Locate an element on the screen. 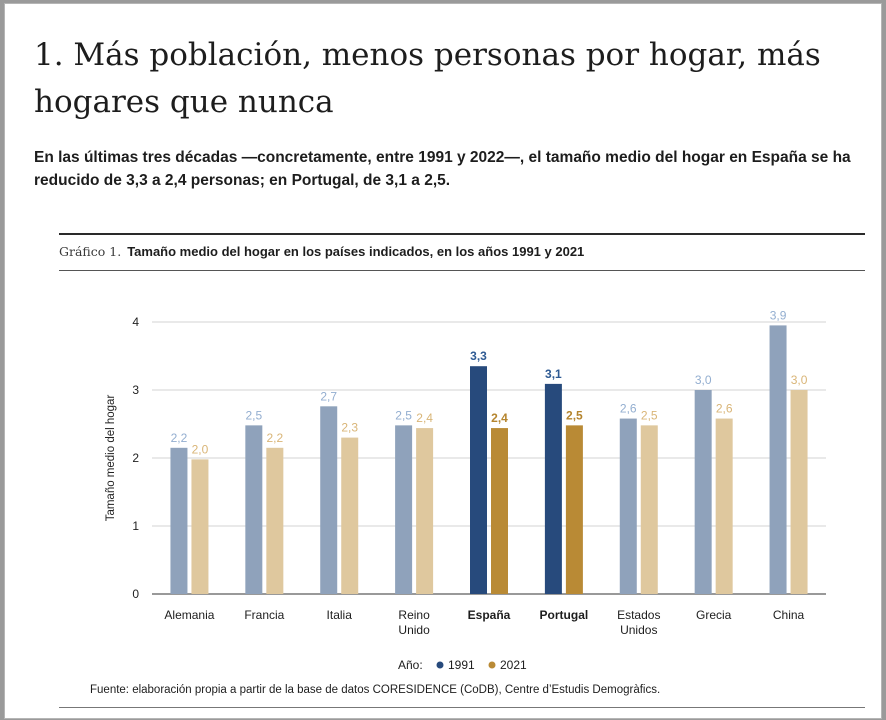 Image resolution: width=886 pixels, height=720 pixels. y-tick-label: 0 is located at coordinates (135, 594).